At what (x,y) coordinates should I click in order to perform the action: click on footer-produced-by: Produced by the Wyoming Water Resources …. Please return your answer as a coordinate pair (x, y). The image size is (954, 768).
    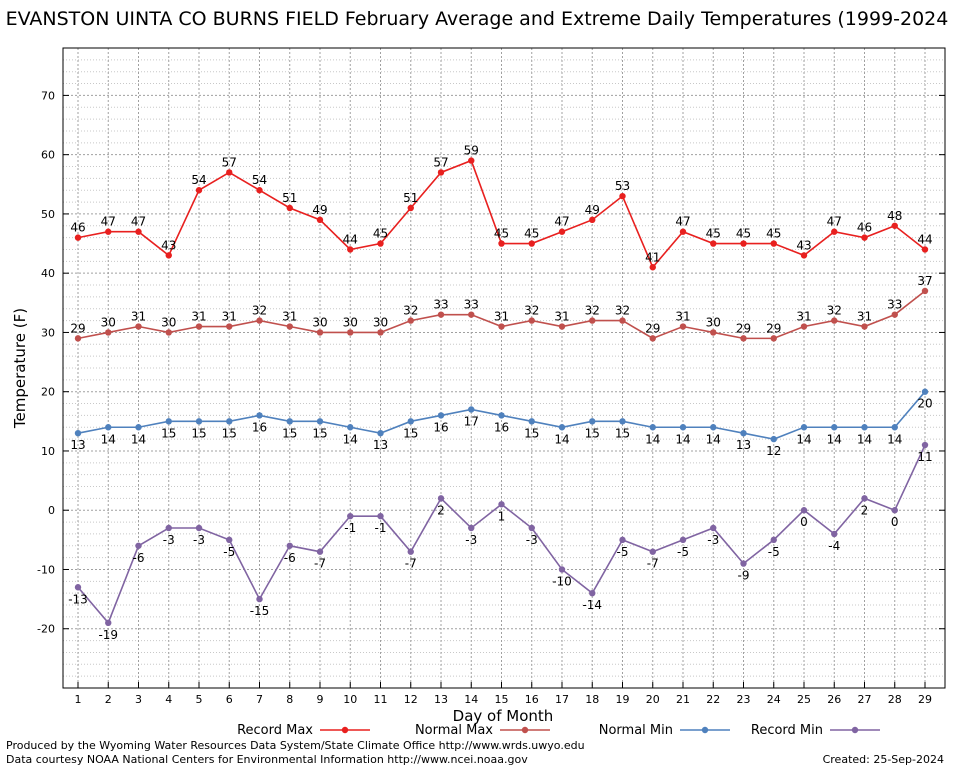
    Looking at the image, I should click on (295, 745).